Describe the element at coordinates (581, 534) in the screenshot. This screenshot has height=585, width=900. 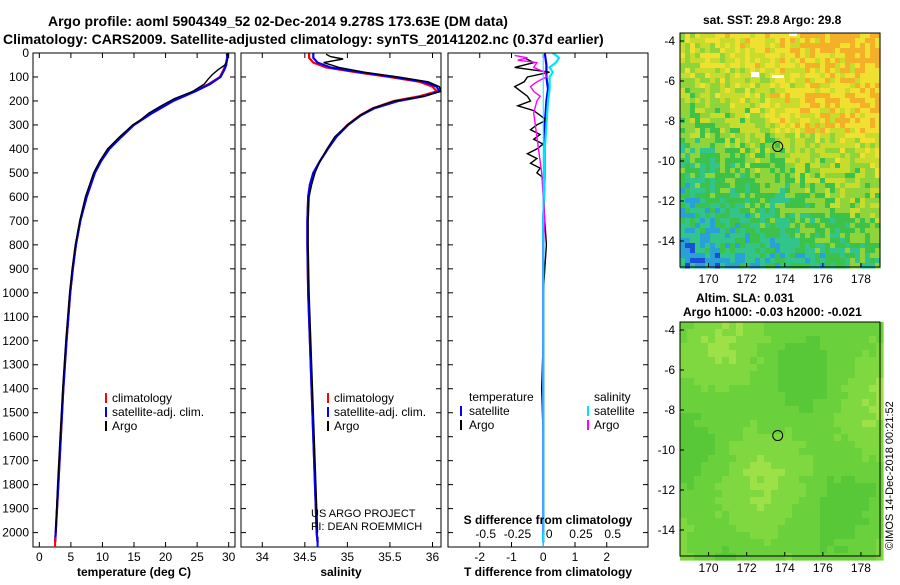
I see `s-tick-label: 0.25` at that location.